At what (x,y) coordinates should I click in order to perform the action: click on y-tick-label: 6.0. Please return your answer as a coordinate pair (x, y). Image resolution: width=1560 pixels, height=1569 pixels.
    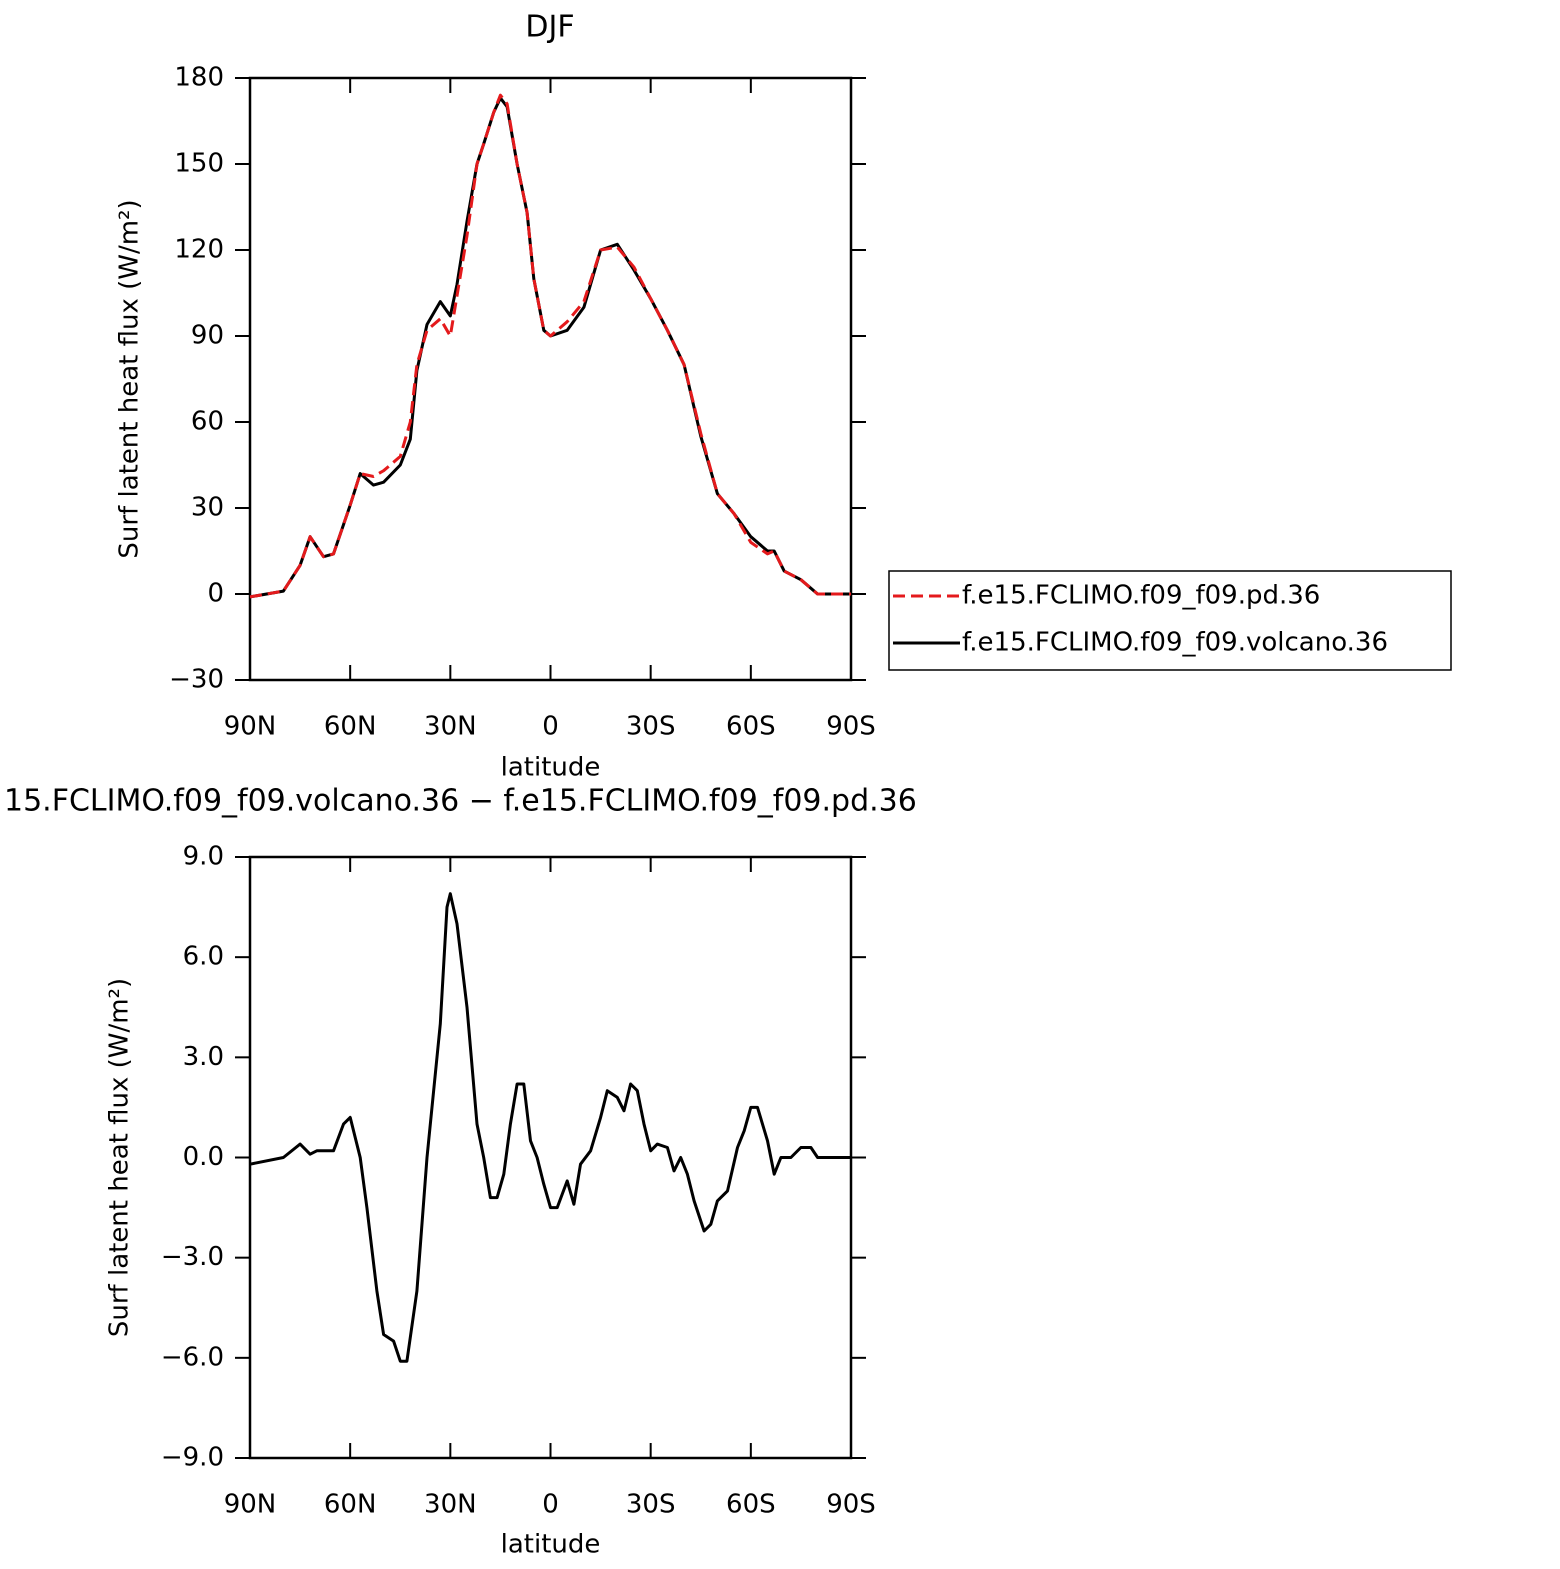
    Looking at the image, I should click on (203, 957).